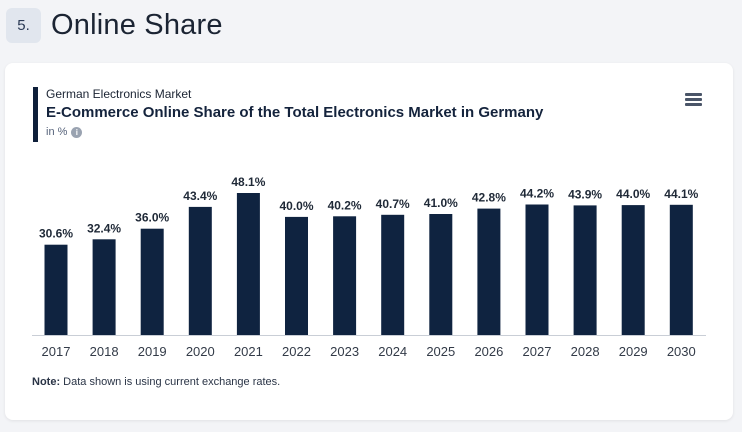 This screenshot has width=742, height=432. I want to click on data-label-2030: 44.1%, so click(681, 194).